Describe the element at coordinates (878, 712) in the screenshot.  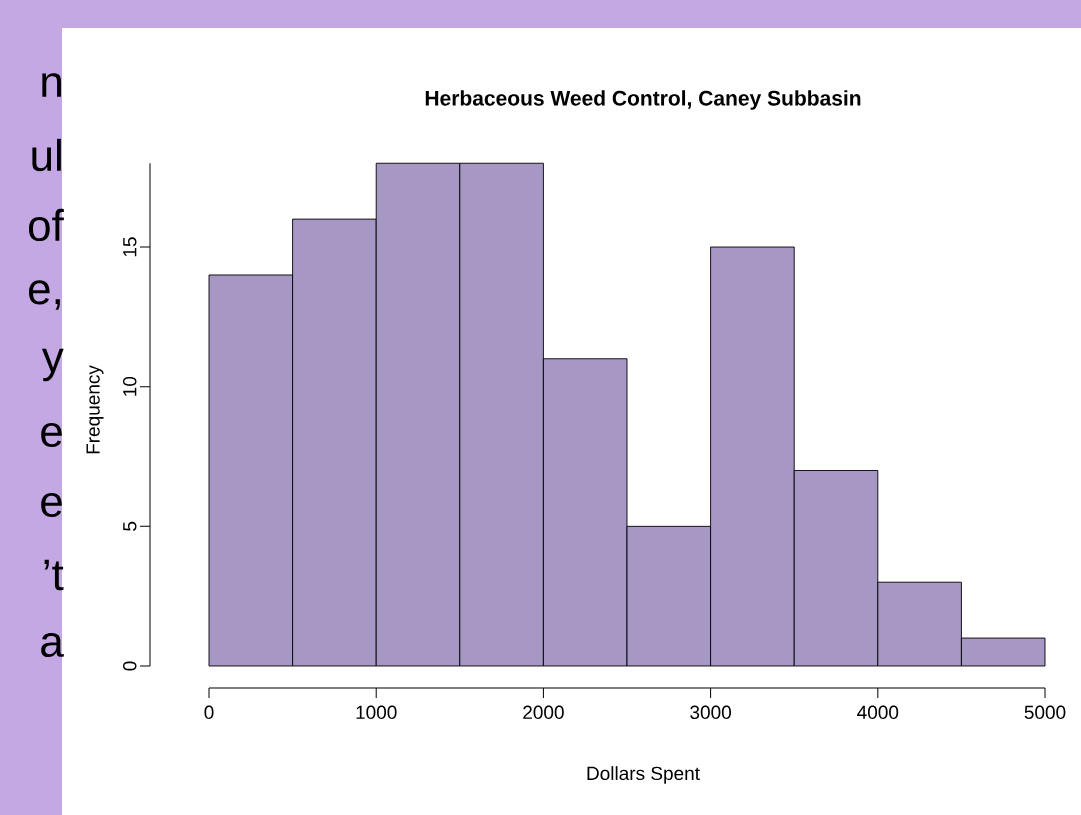
I see `x-tick-label: 4000` at that location.